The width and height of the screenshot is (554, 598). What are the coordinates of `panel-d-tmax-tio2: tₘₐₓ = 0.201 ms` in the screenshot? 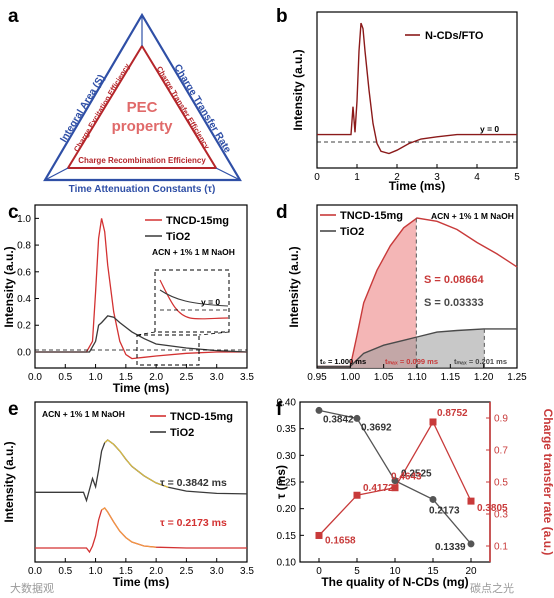 It's located at (480, 361).